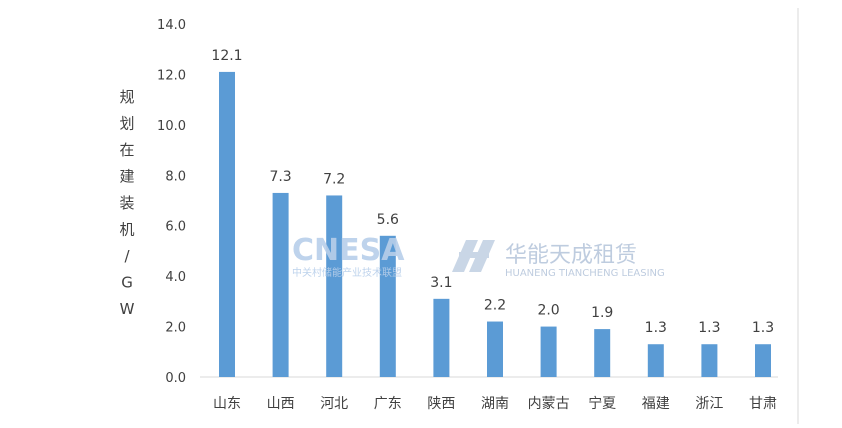  Describe the element at coordinates (126, 150) in the screenshot. I see `y-axis-label-char: 在` at that location.